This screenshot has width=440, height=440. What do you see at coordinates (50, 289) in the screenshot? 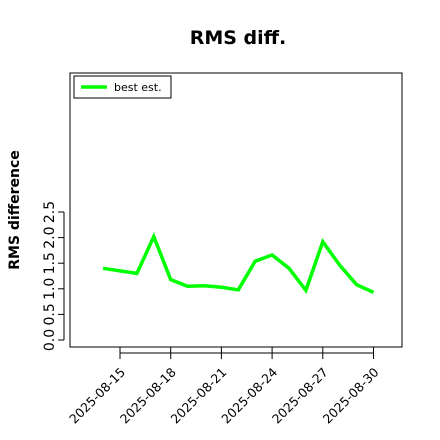
I see `y-tick-label: 1.0` at bounding box center [50, 289].